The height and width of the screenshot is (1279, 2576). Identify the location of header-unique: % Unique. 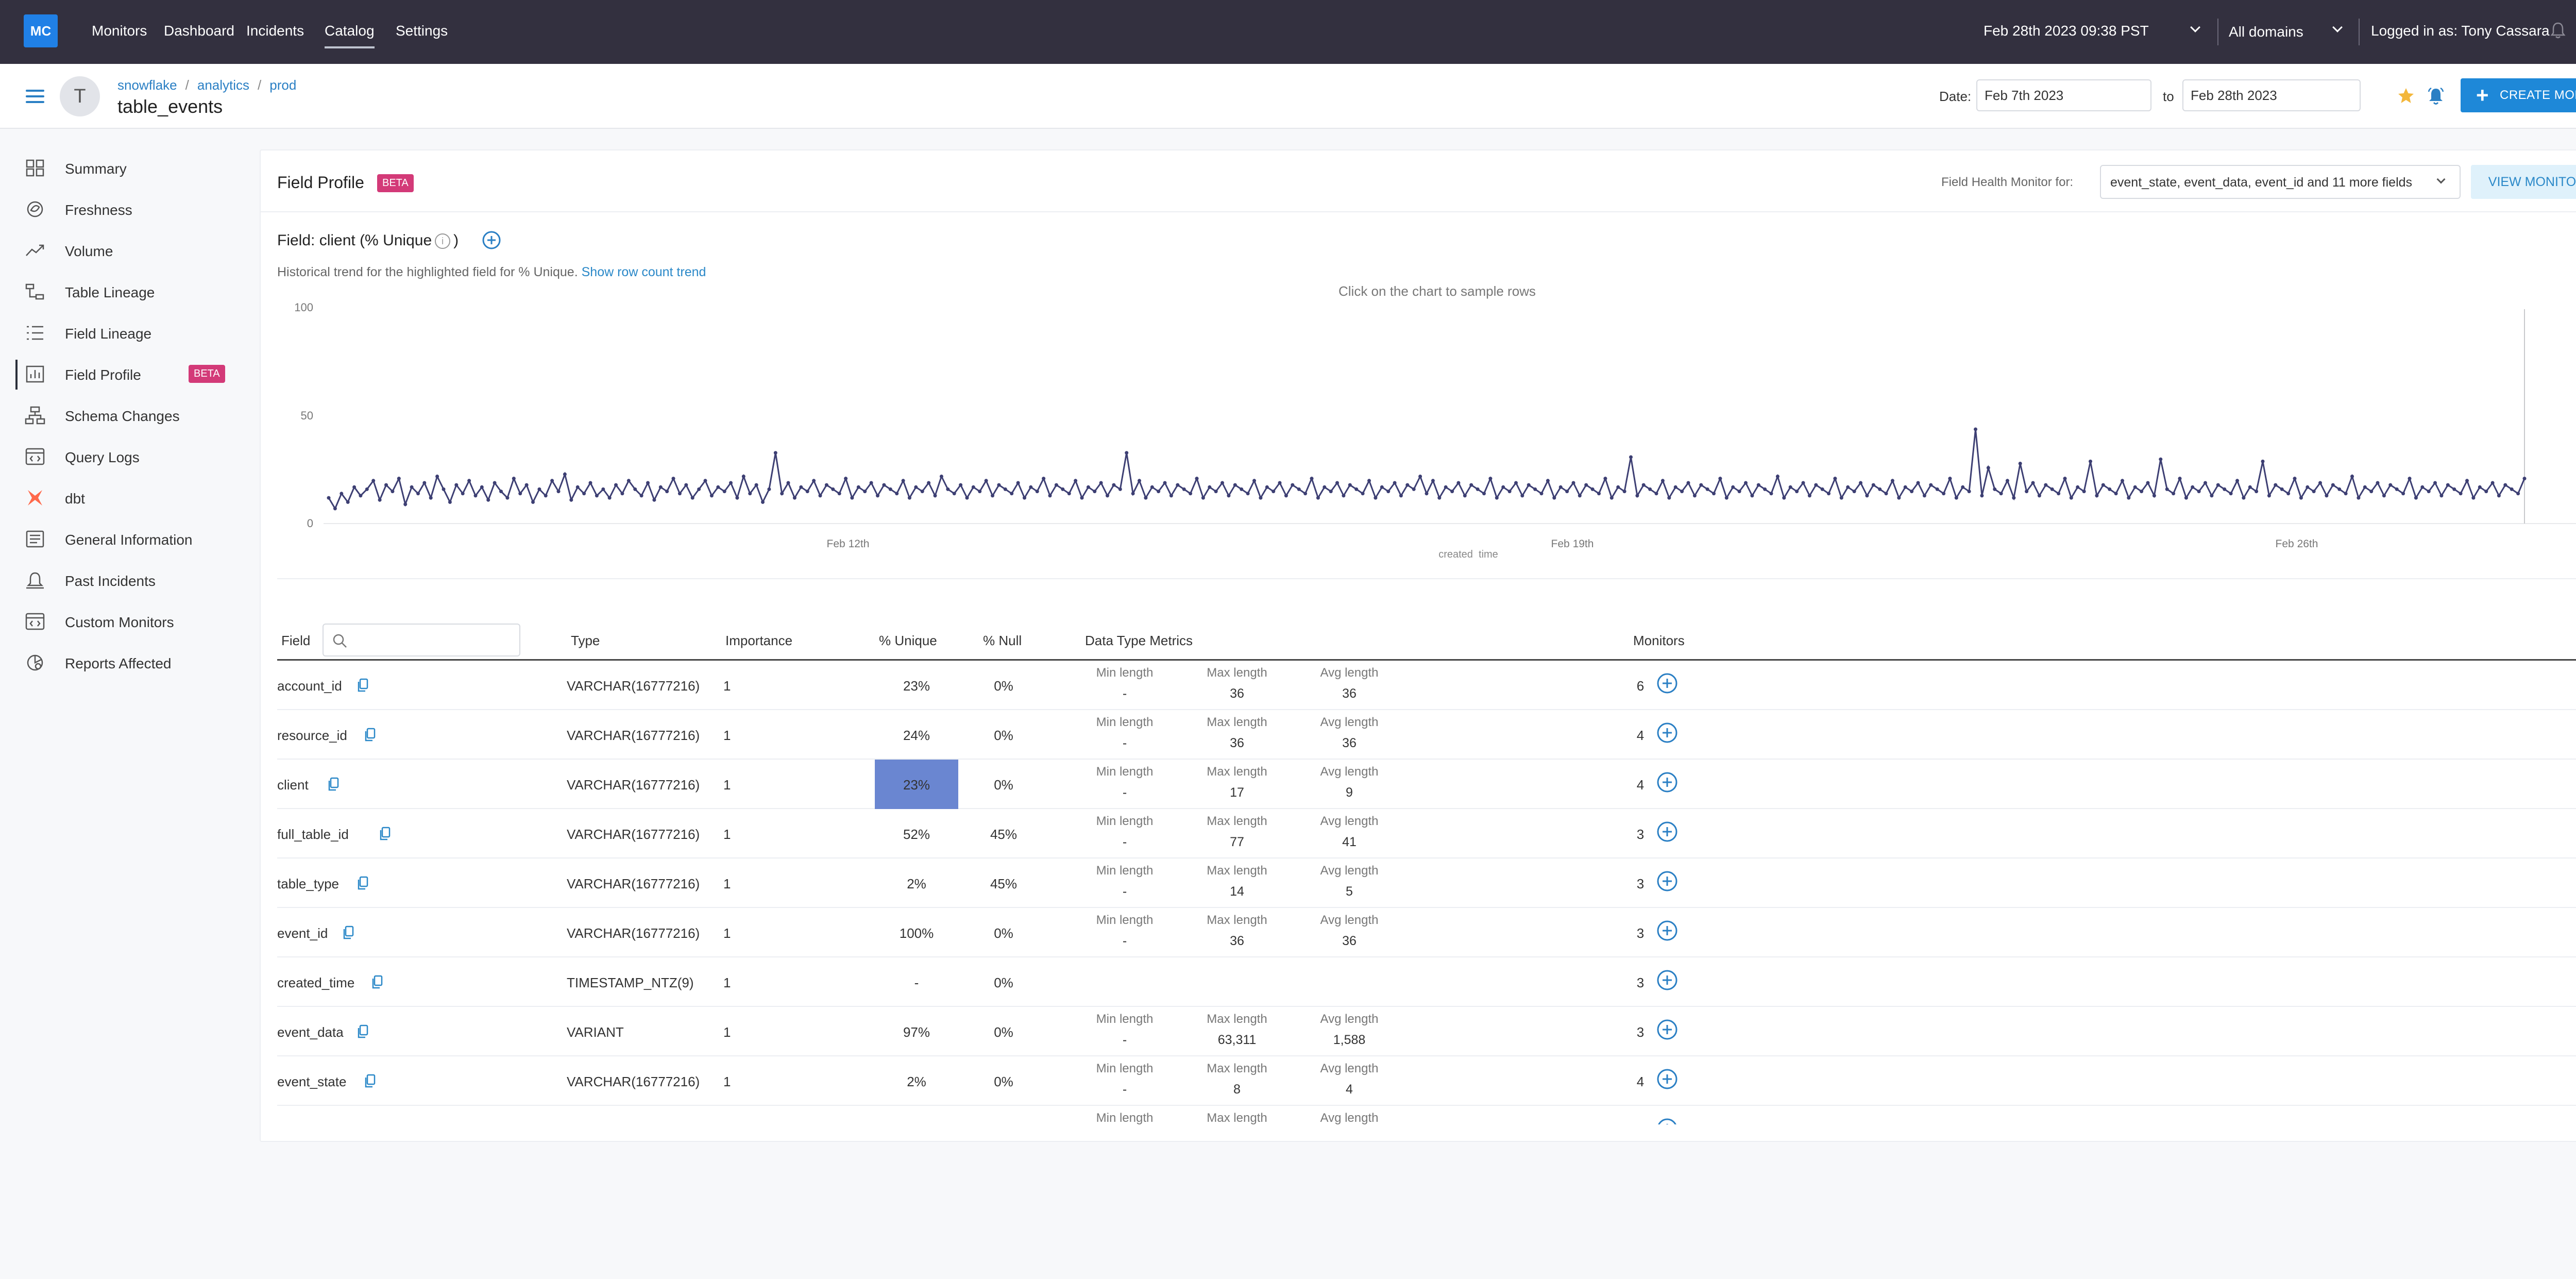
(908, 640).